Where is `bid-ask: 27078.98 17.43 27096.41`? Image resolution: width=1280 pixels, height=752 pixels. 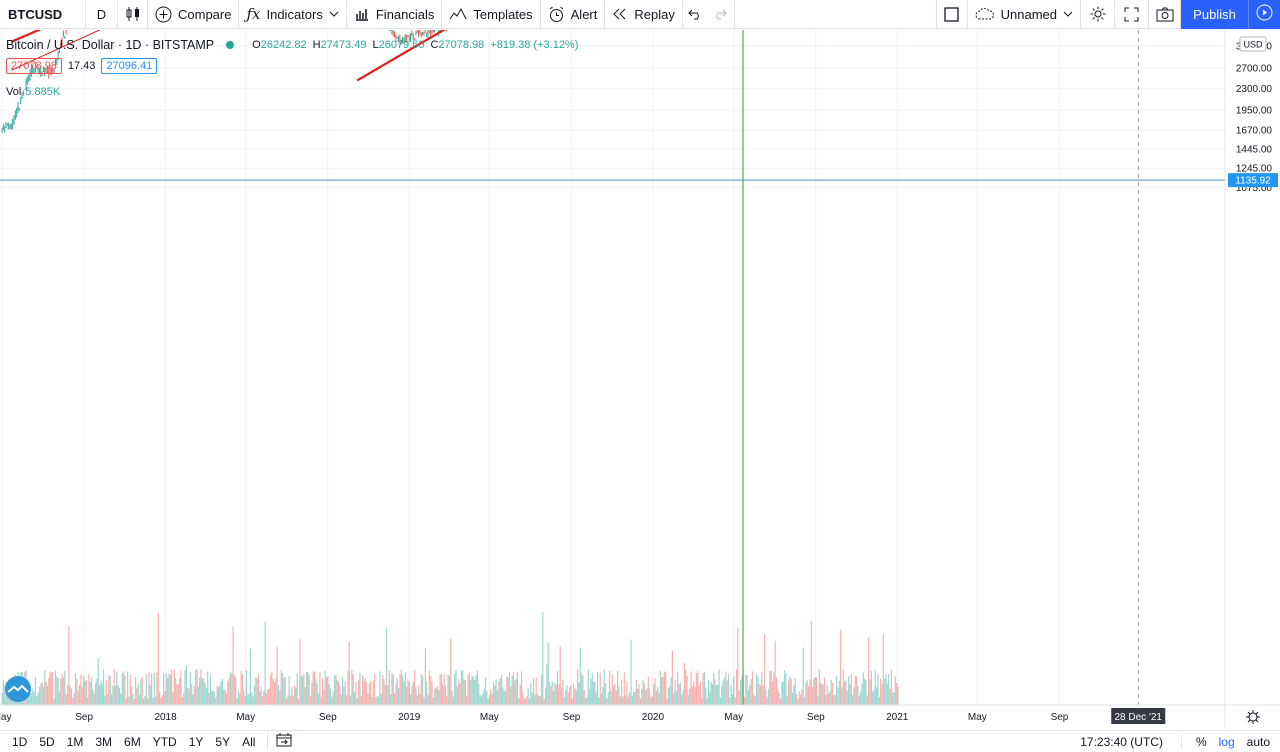
bid-ask: 27078.98 17.43 27096.41 is located at coordinates (82, 66).